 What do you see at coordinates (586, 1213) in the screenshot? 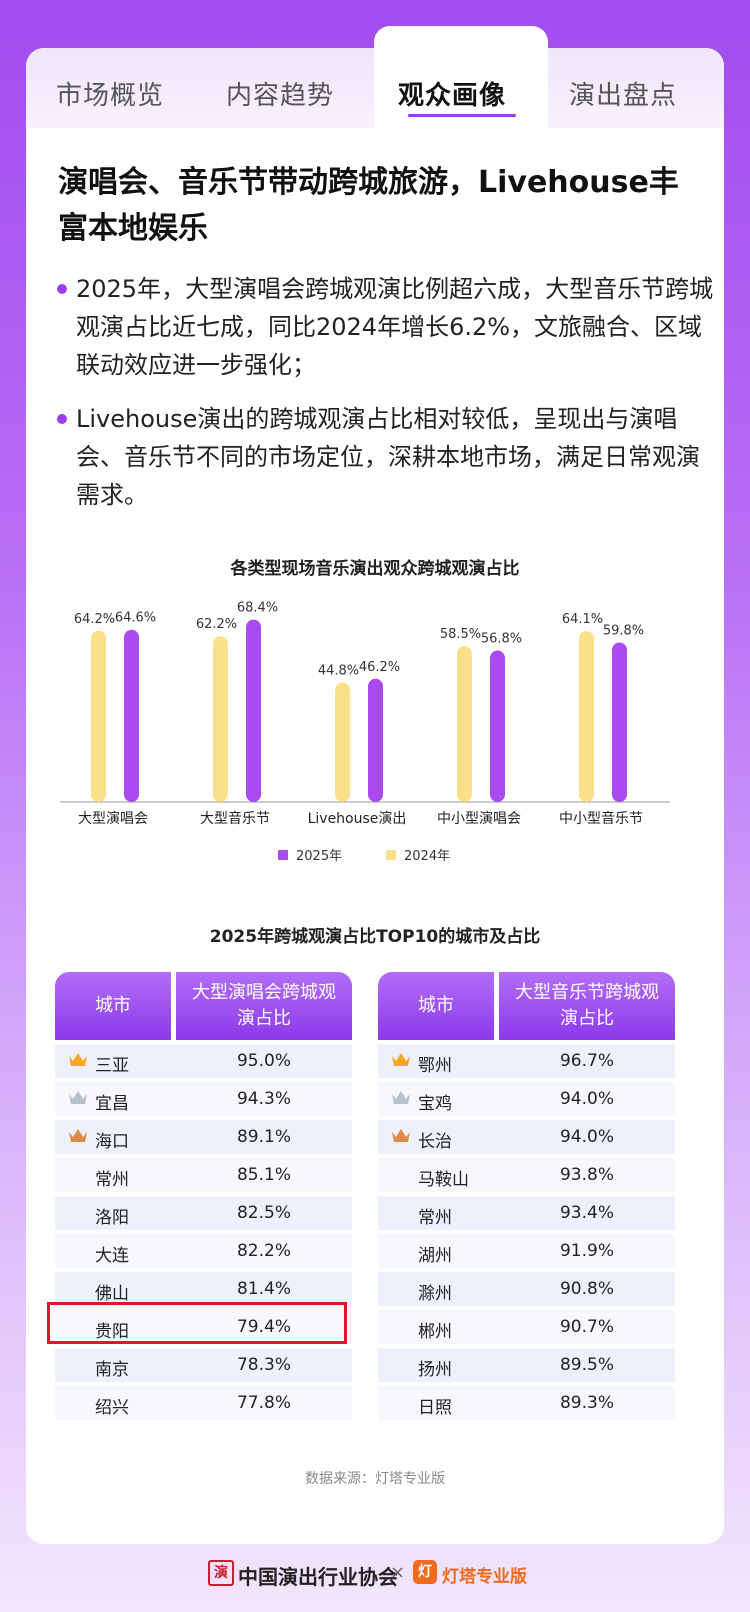
I see `city-value: 93.4%` at bounding box center [586, 1213].